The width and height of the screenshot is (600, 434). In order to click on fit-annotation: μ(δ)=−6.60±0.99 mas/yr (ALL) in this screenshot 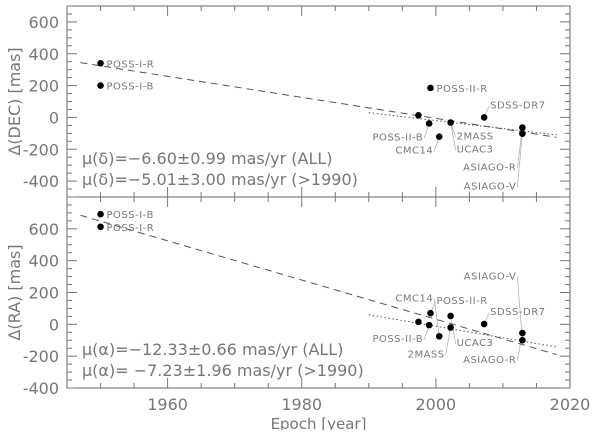, I will do `click(207, 158)`.